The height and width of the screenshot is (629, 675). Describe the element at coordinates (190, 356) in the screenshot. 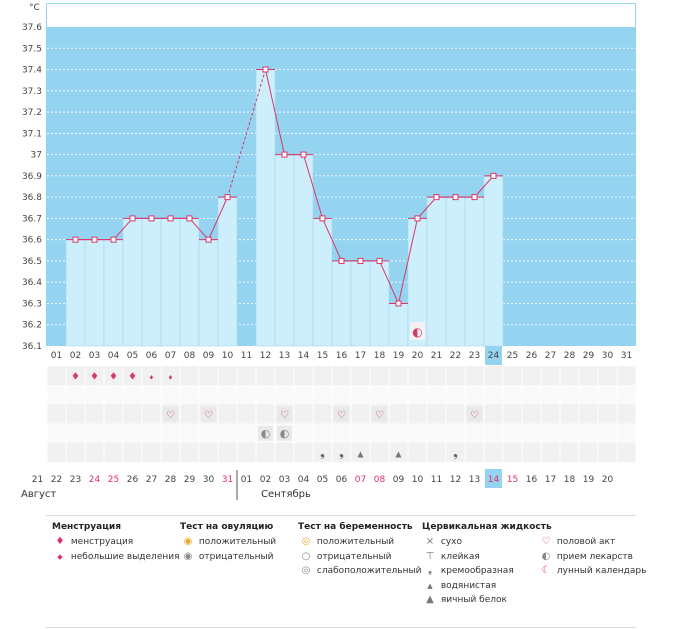

I see `cycle-day-label: 08` at that location.